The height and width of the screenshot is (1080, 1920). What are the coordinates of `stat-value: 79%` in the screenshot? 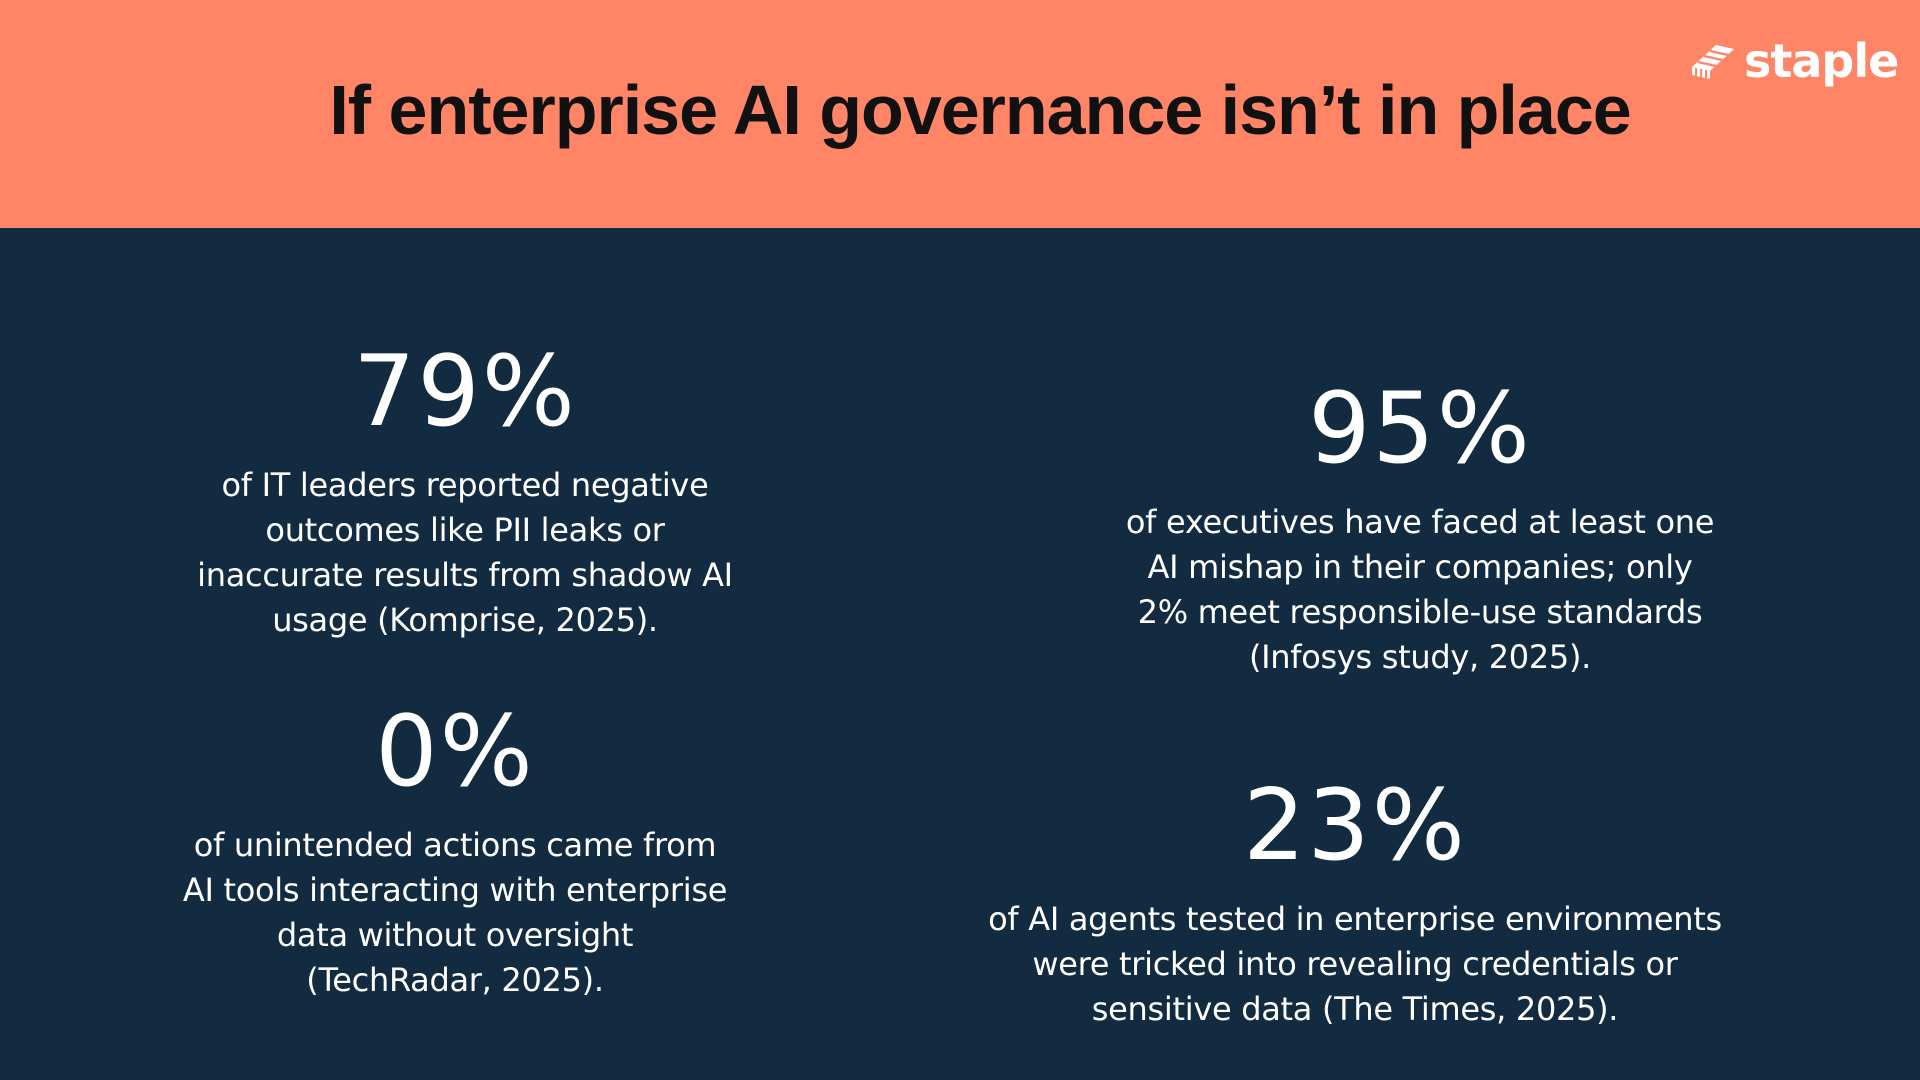 It's located at (465, 392).